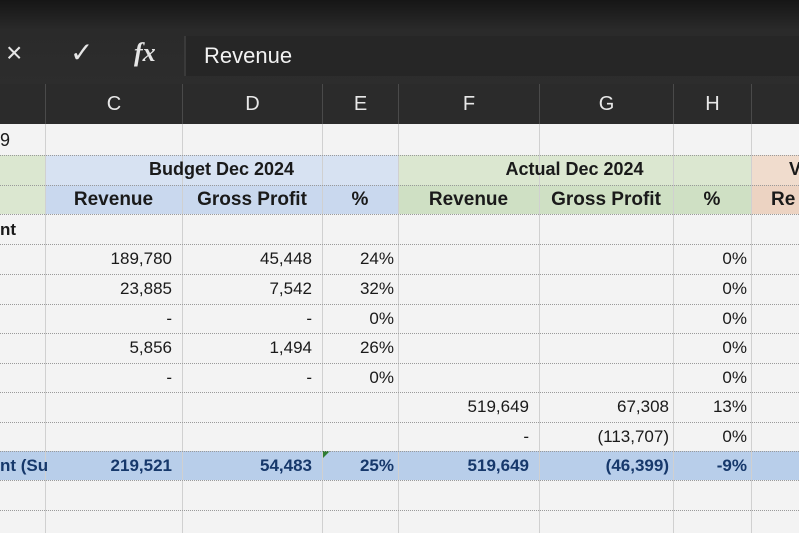  I want to click on column-header-i, so click(775, 104).